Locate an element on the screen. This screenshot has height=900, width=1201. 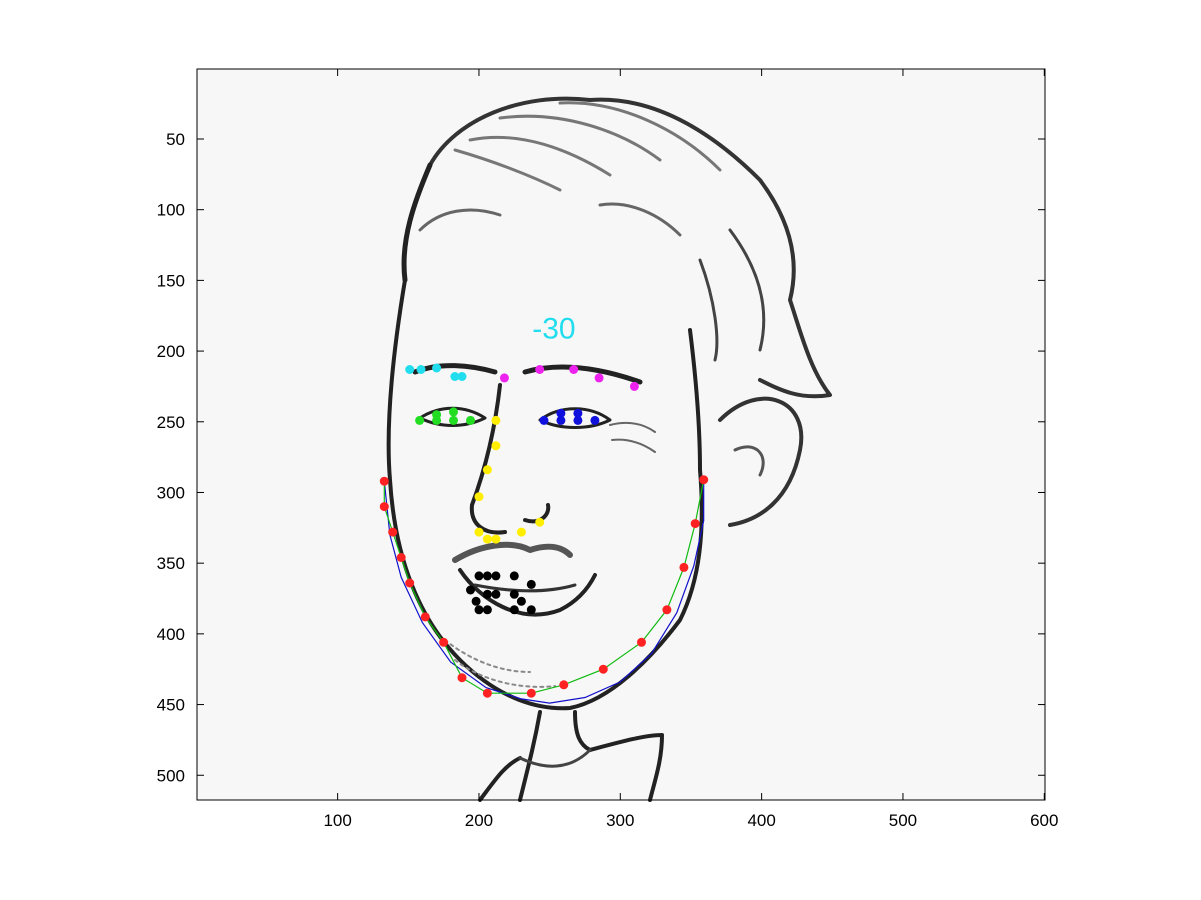
y-tick-label: 300 is located at coordinates (171, 492).